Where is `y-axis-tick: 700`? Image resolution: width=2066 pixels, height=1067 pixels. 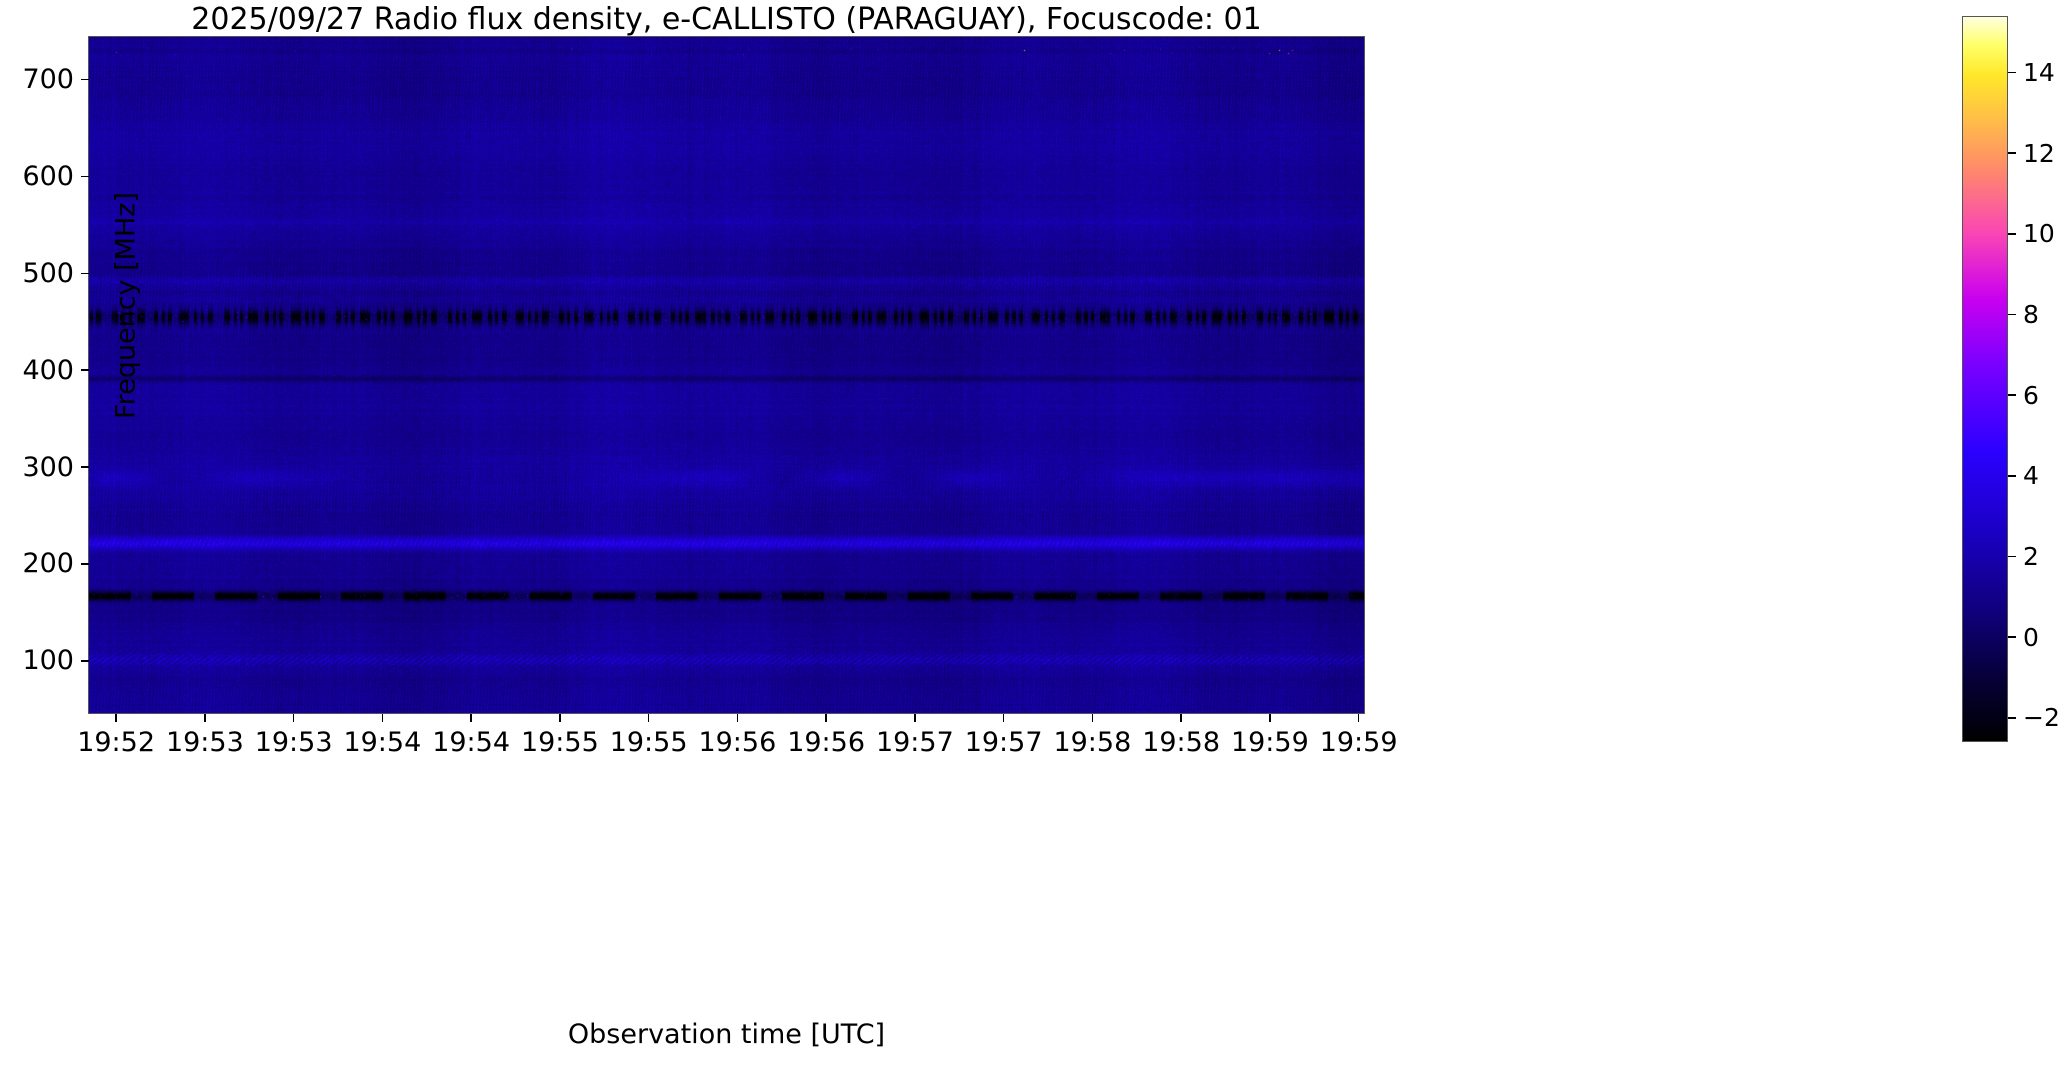
y-axis-tick: 700 is located at coordinates (44, 80).